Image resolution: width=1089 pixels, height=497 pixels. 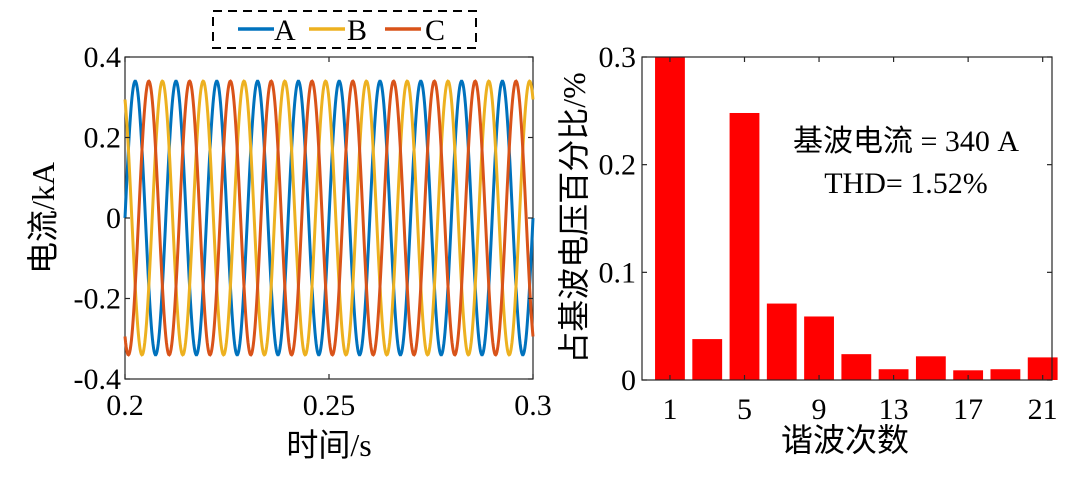 I want to click on thd-annotation: THD= 1.52%, so click(x=906, y=183).